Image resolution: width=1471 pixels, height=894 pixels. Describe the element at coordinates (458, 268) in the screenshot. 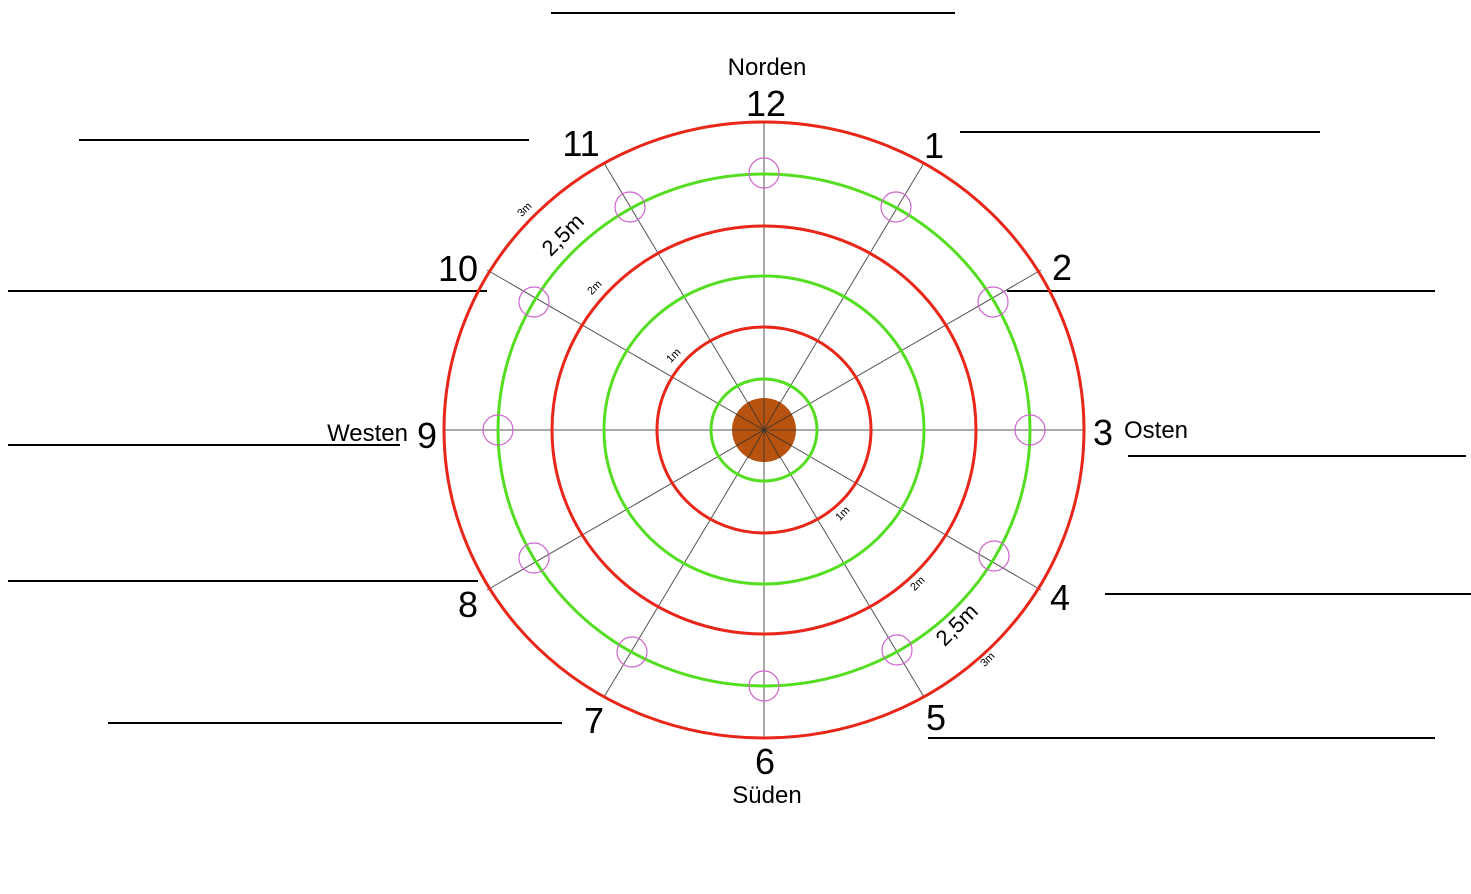

I see `hour-10: 10` at that location.